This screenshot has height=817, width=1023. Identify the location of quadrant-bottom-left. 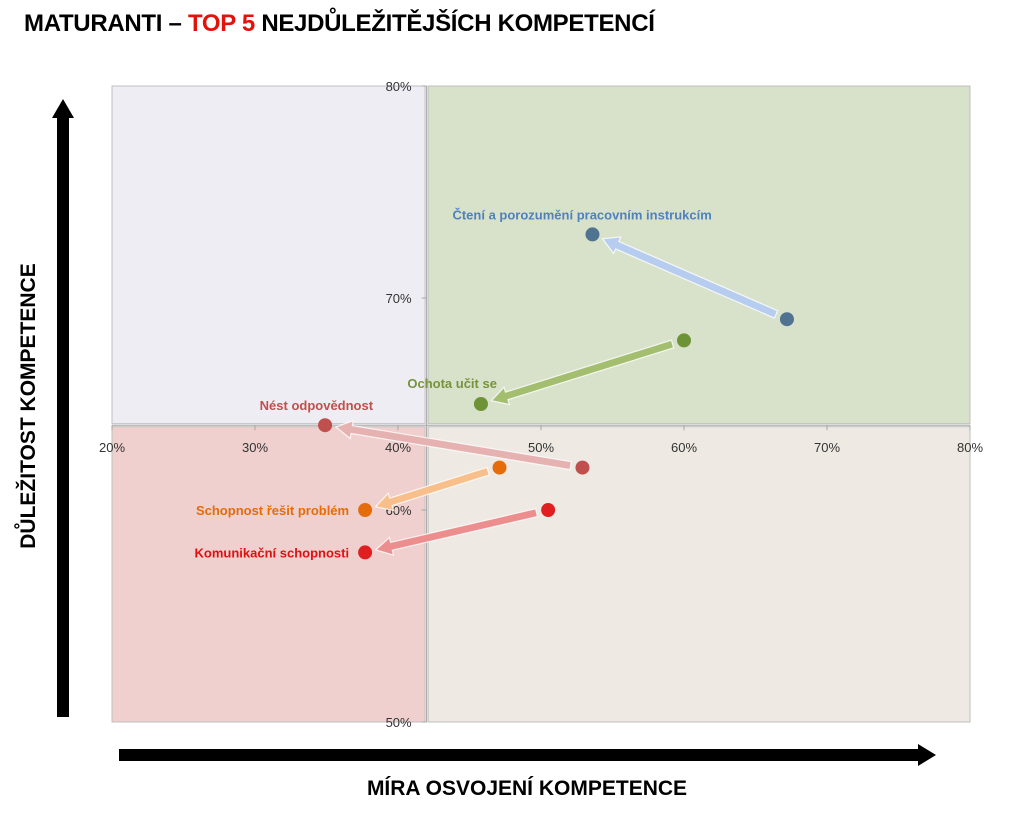
(268, 574).